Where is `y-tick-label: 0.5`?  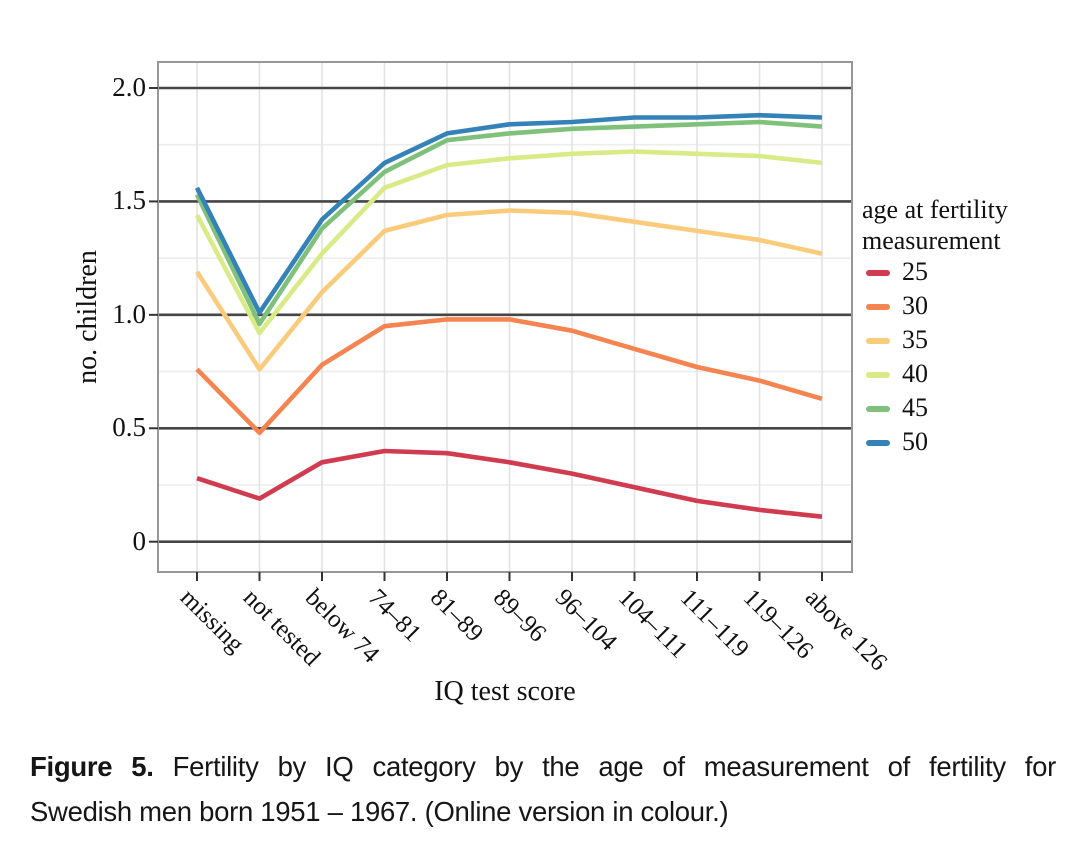 y-tick-label: 0.5 is located at coordinates (129, 427).